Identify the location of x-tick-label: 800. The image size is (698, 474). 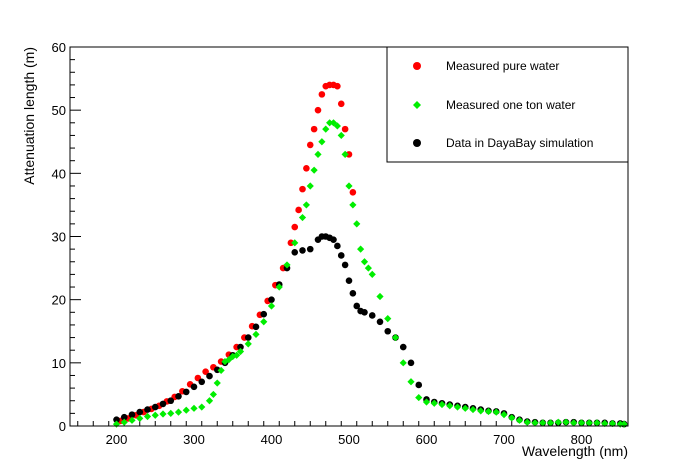
(582, 439).